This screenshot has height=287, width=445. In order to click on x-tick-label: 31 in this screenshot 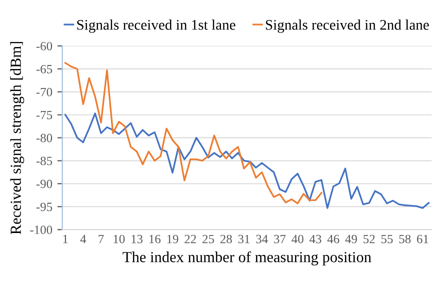, I will do `click(244, 239)`.